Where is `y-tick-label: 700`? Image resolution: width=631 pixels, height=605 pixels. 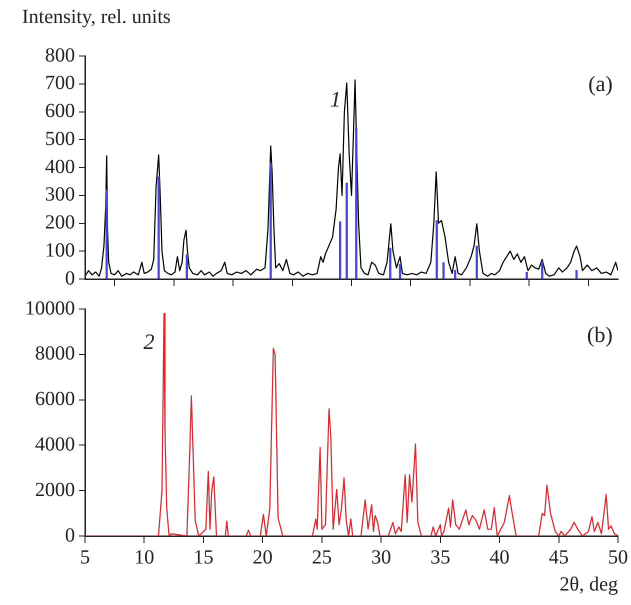 y-tick-label: 700 is located at coordinates (60, 83).